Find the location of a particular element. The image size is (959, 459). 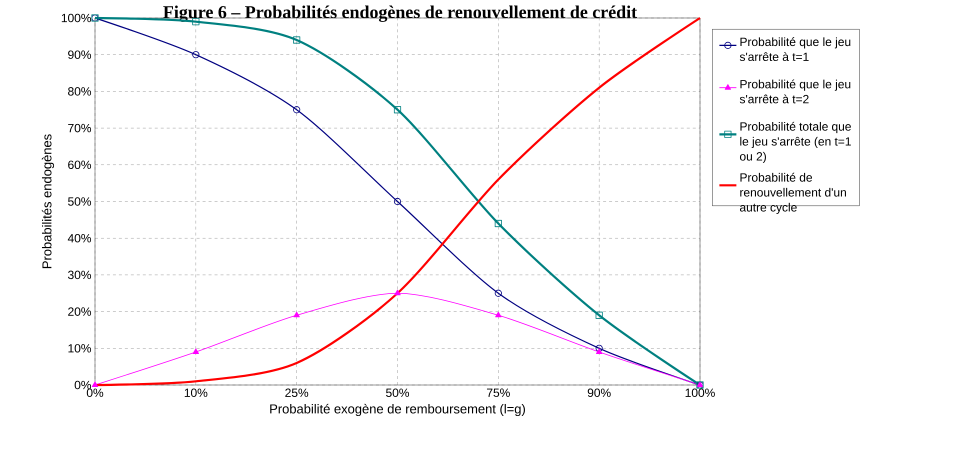

x-tick-label: 50% is located at coordinates (398, 392).